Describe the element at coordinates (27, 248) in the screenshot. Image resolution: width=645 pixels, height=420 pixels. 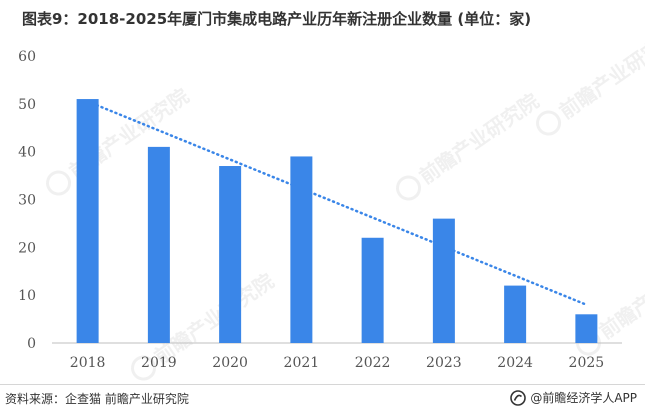
I see `y-tick-label: 20` at that location.